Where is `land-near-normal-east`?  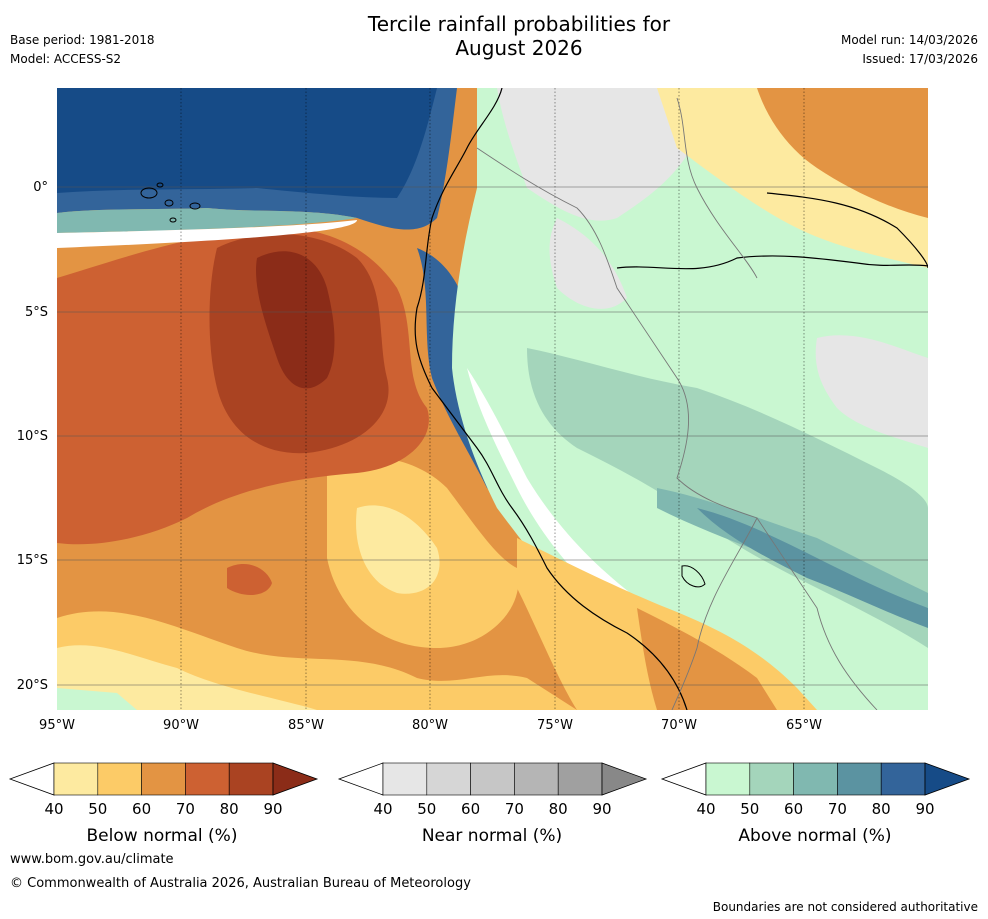
land-near-normal-east is located at coordinates (871, 391).